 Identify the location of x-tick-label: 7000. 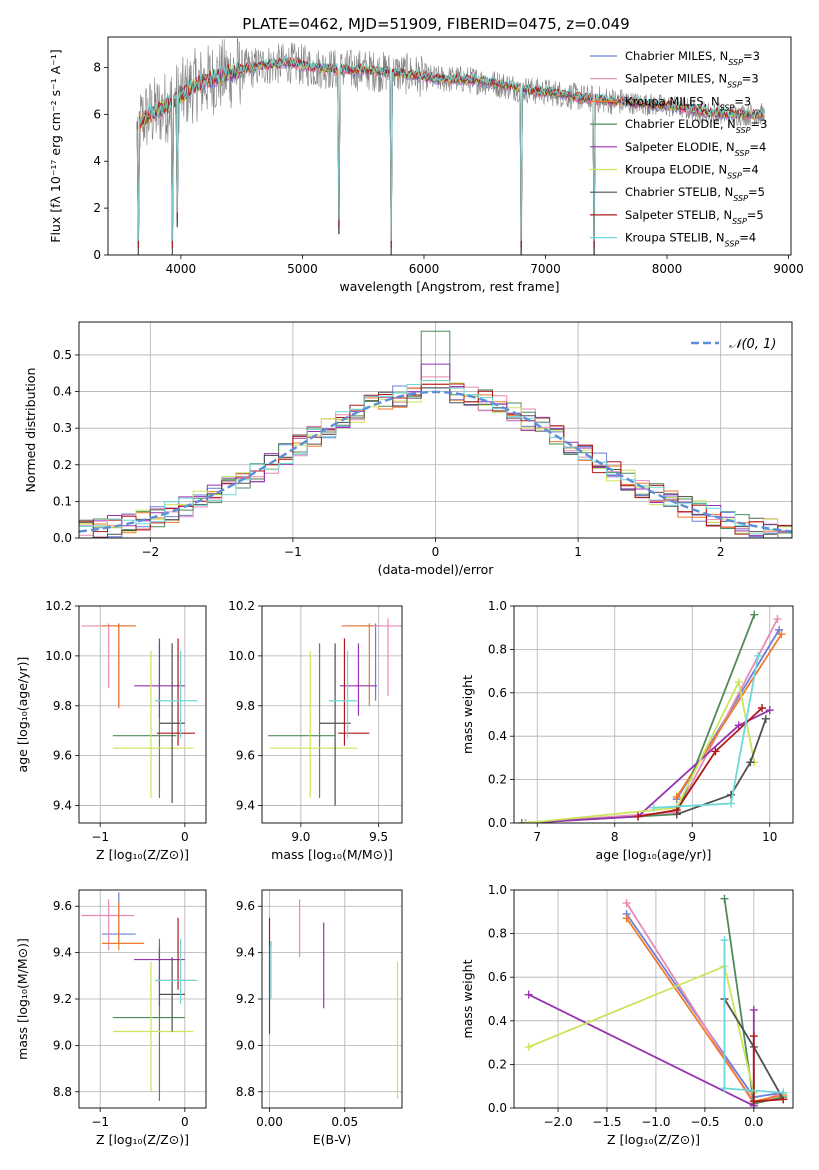
(545, 269).